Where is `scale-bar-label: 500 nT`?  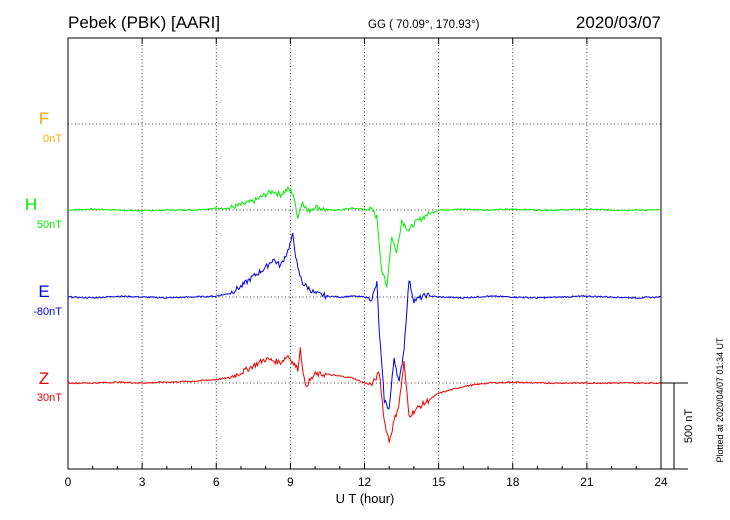 scale-bar-label: 500 nT is located at coordinates (689, 426).